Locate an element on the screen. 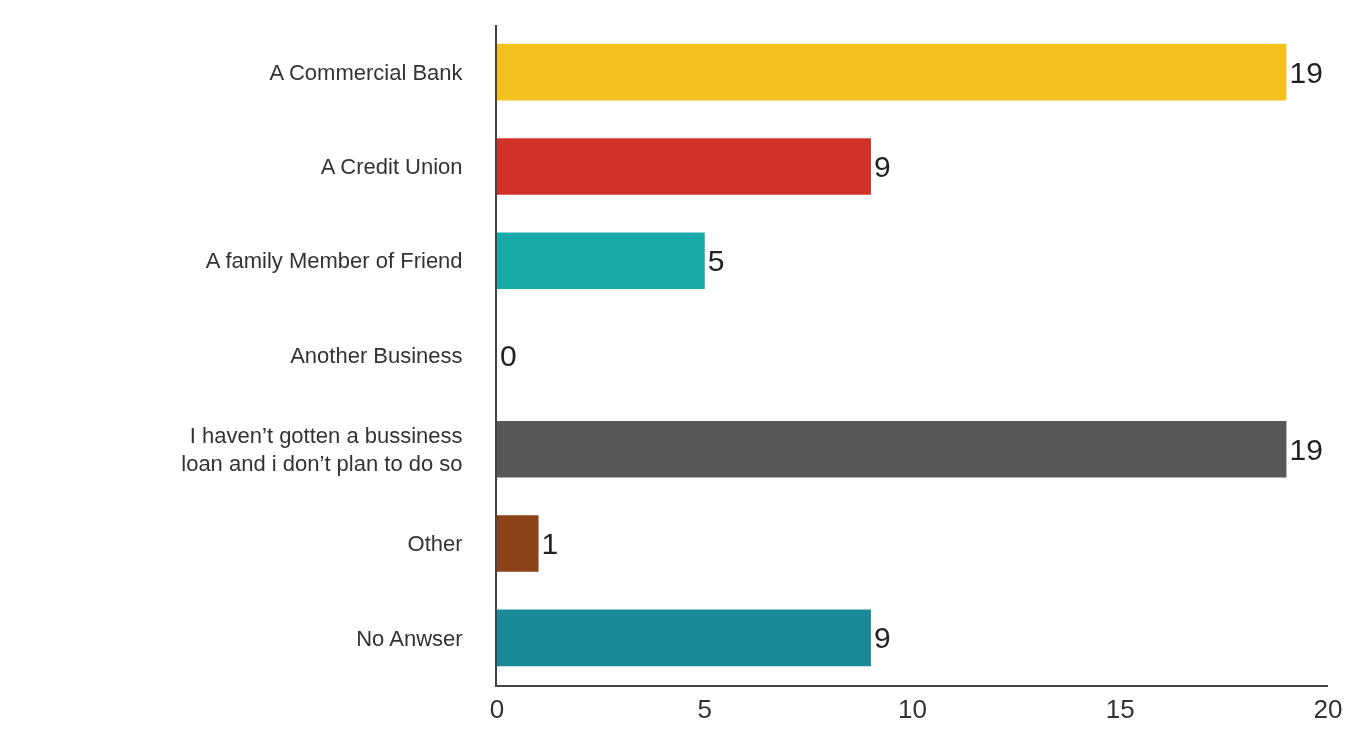 This screenshot has height=755, width=1353. y-tick-label: Other is located at coordinates (435, 544).